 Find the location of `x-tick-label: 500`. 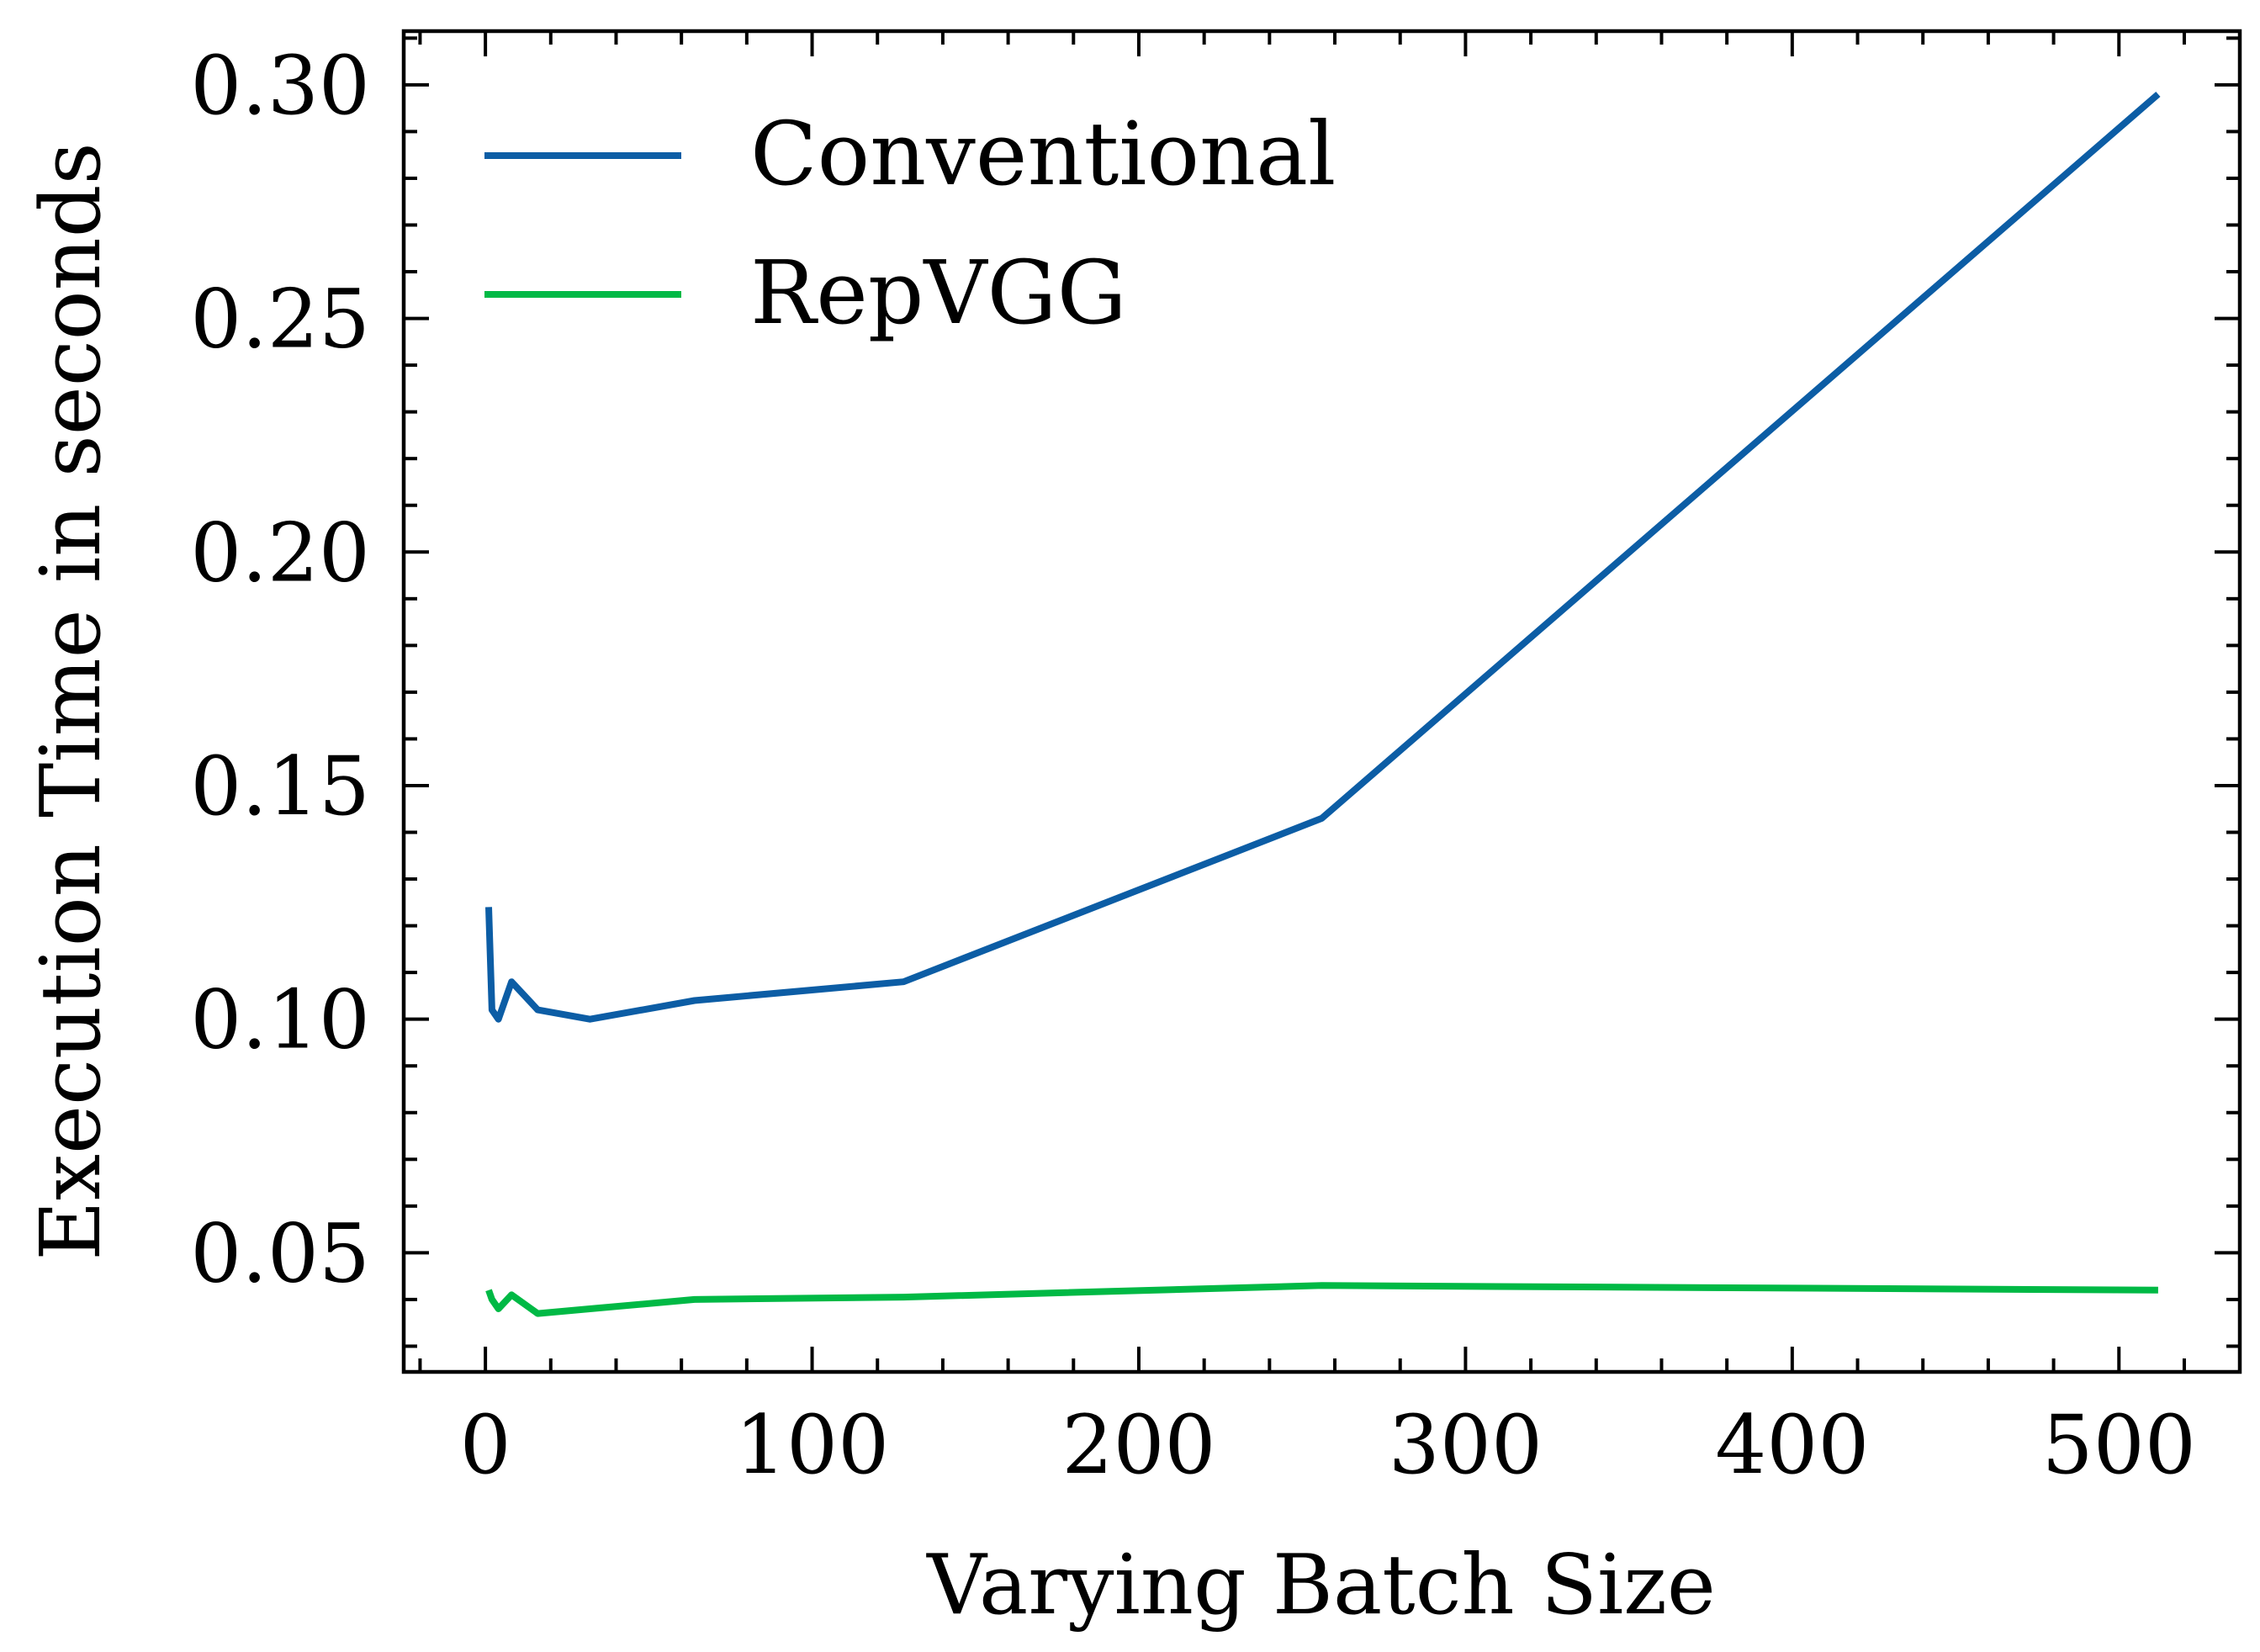

x-tick-label: 500 is located at coordinates (2119, 1445).